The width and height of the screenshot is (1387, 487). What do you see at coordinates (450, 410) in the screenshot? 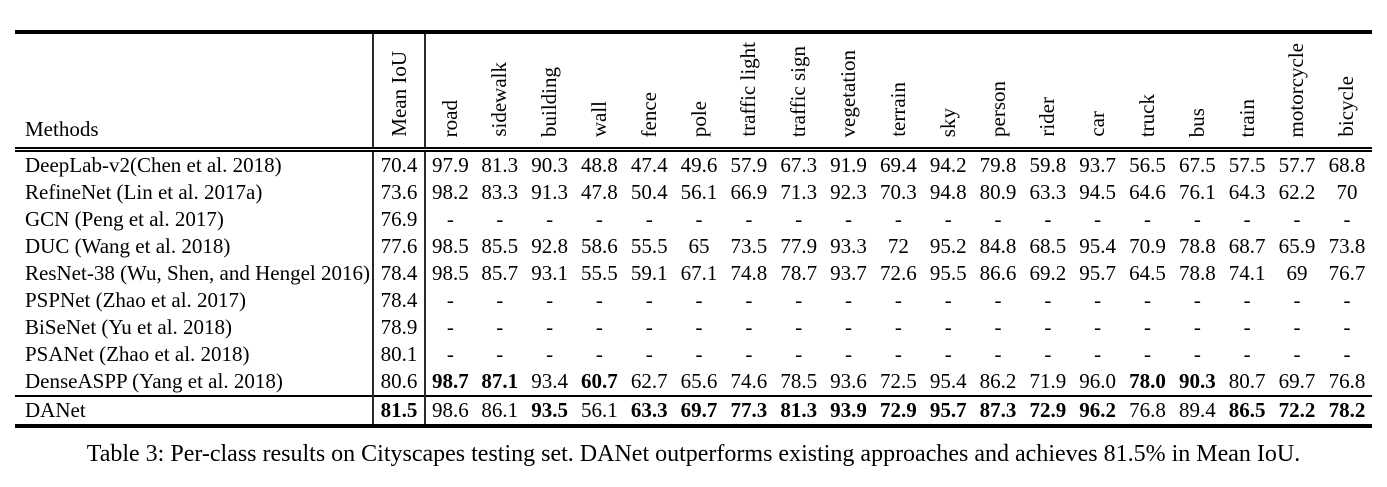
I see `value-cell-road: 98.6` at bounding box center [450, 410].